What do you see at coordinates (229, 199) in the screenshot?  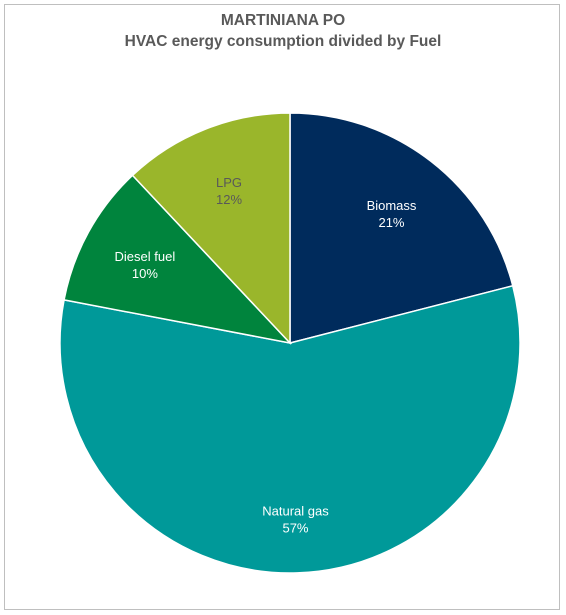 I see `slice-value-lpg: 12%` at bounding box center [229, 199].